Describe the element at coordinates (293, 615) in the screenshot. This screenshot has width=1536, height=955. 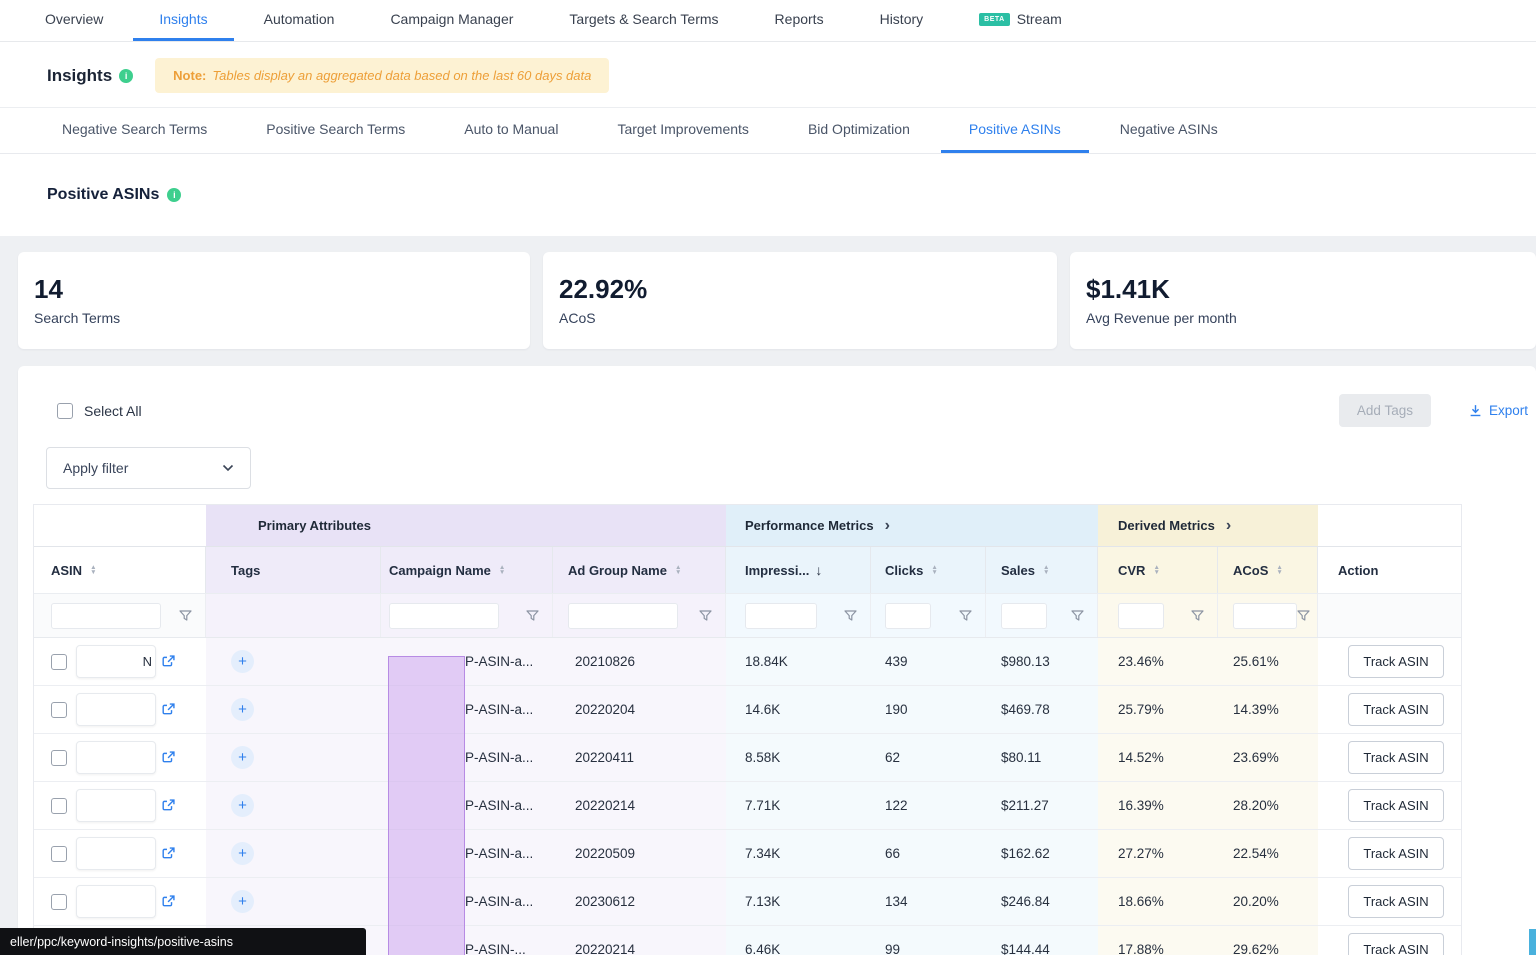
I see `filter-cell-tags` at that location.